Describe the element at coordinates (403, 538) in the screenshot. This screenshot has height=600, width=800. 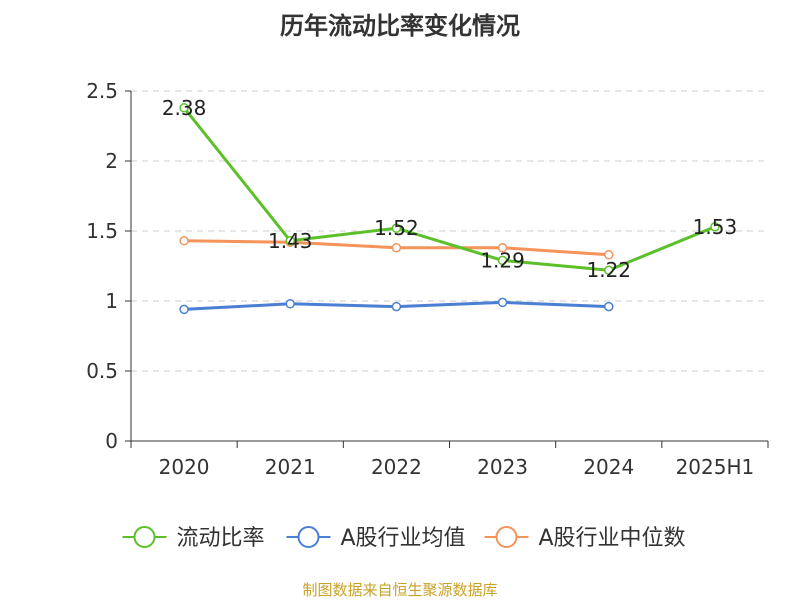
I see `legend-label: A股行业均值` at that location.